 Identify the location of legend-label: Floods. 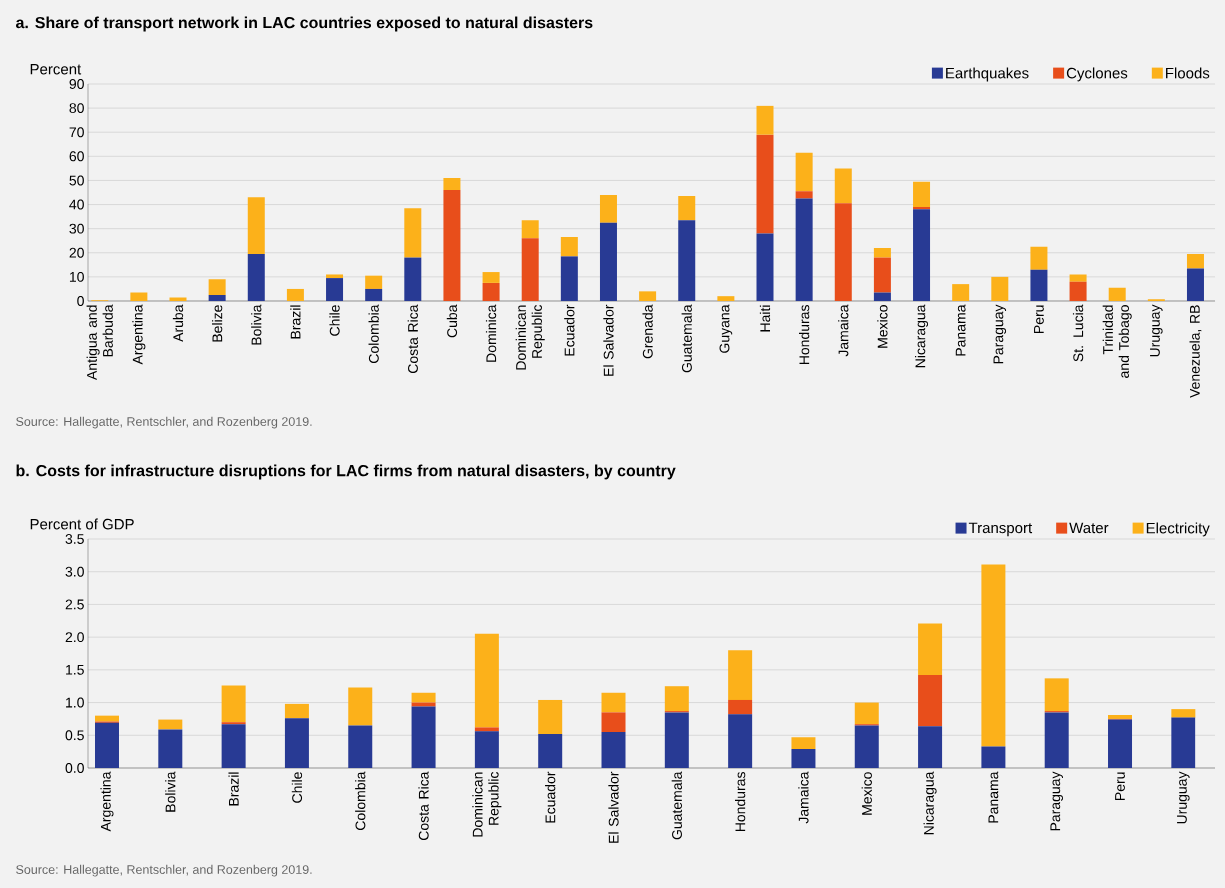
(1188, 73).